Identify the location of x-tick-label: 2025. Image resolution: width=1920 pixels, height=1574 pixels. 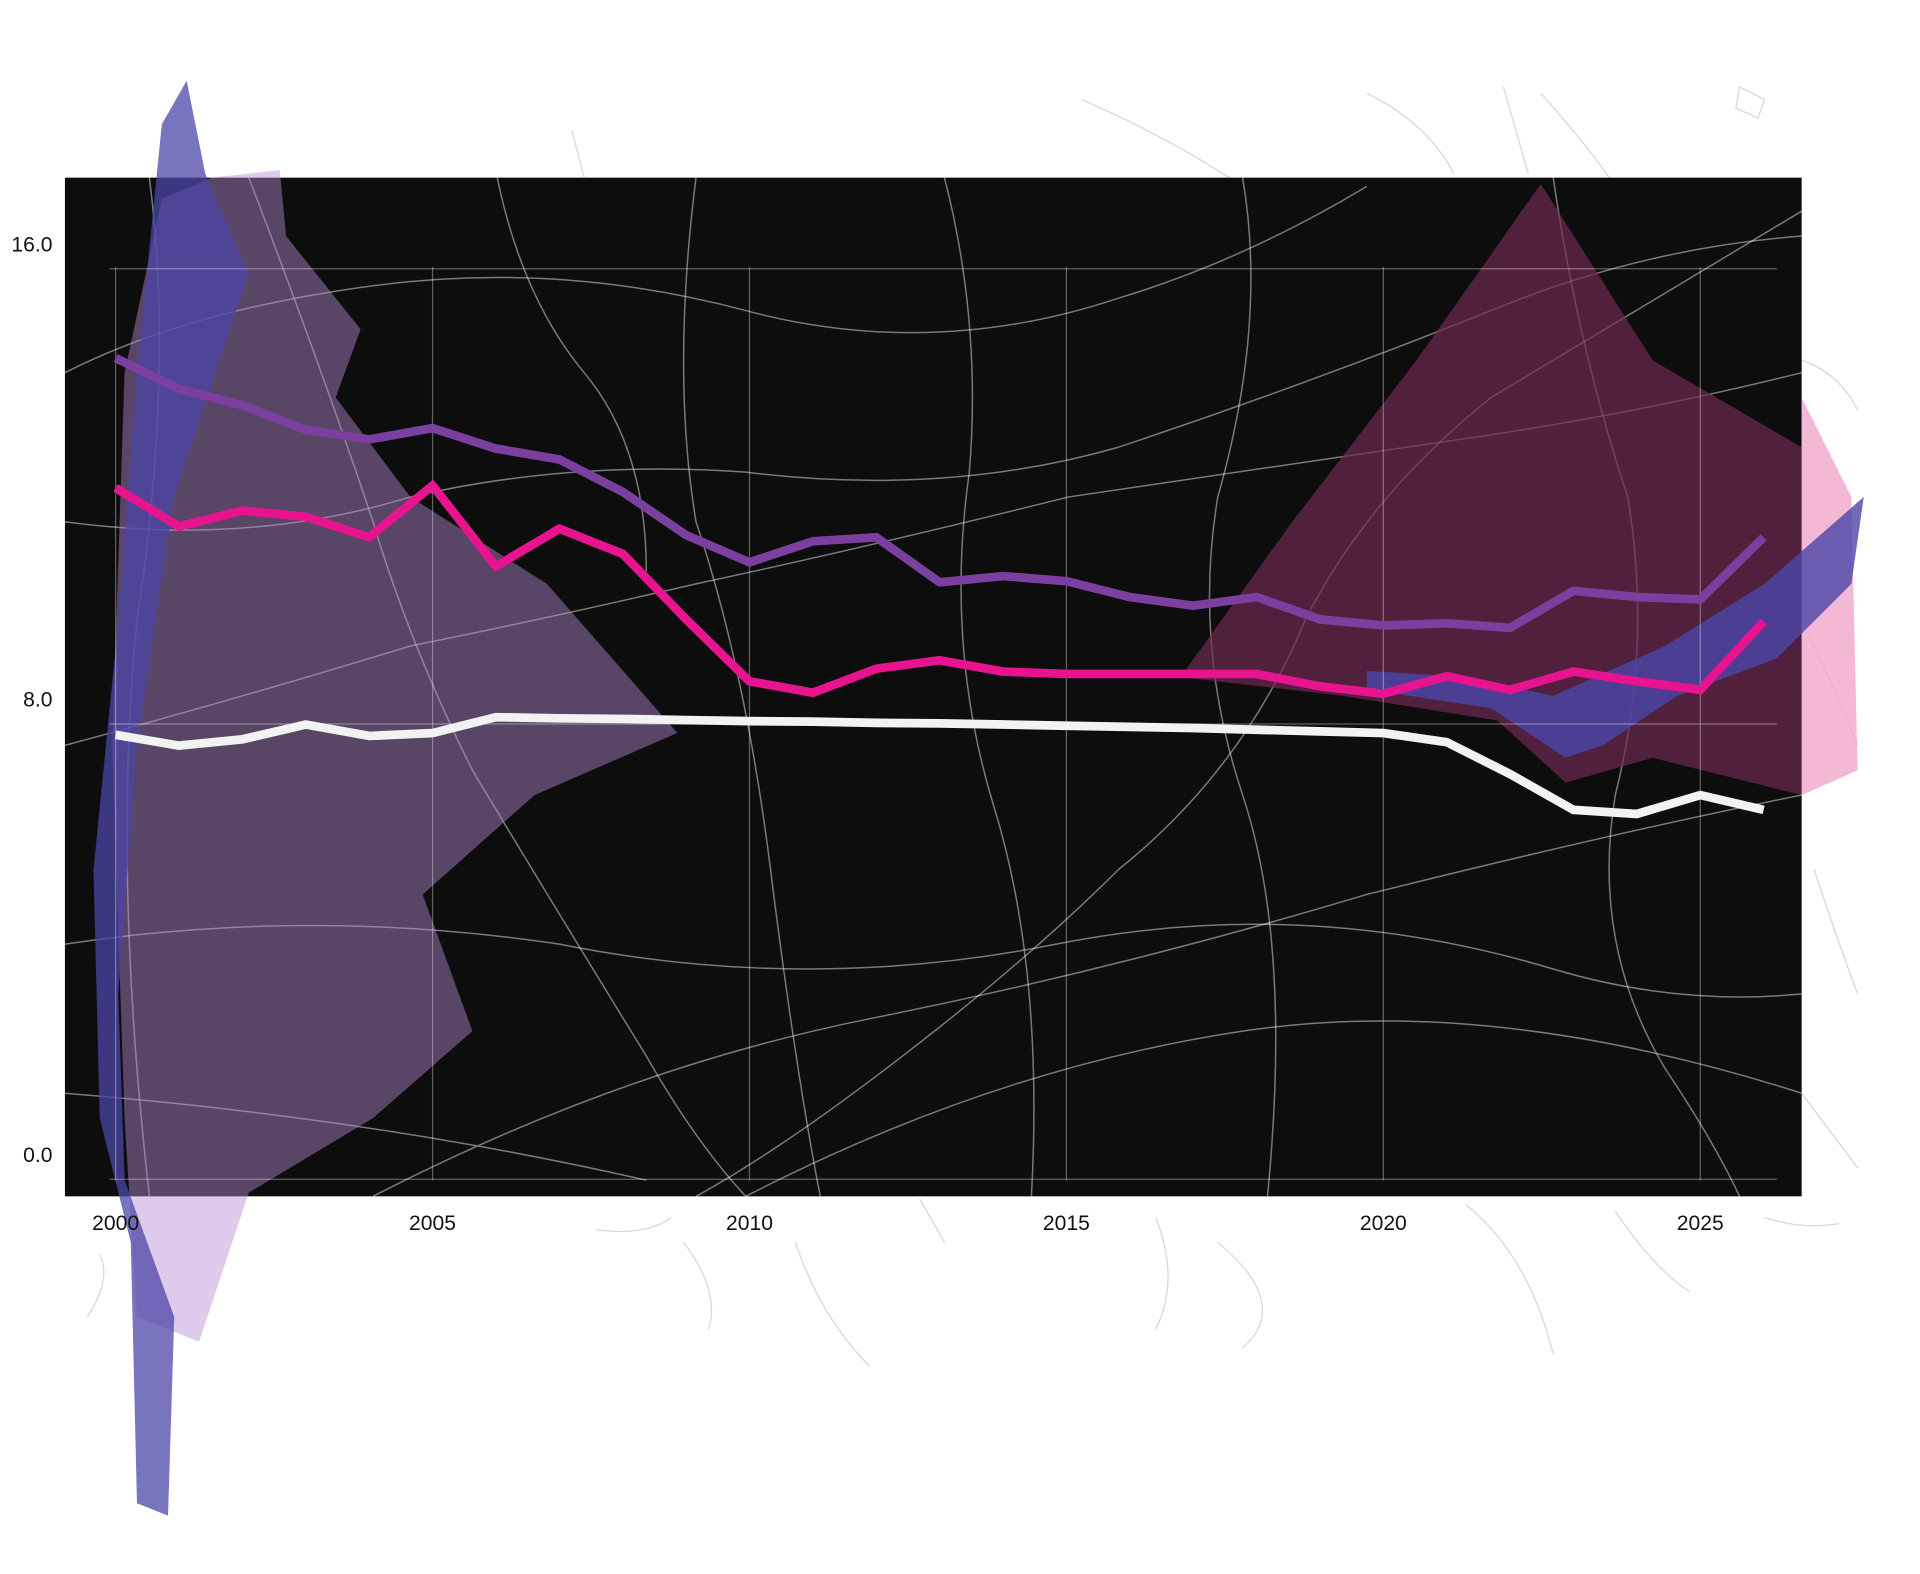
(1700, 1223).